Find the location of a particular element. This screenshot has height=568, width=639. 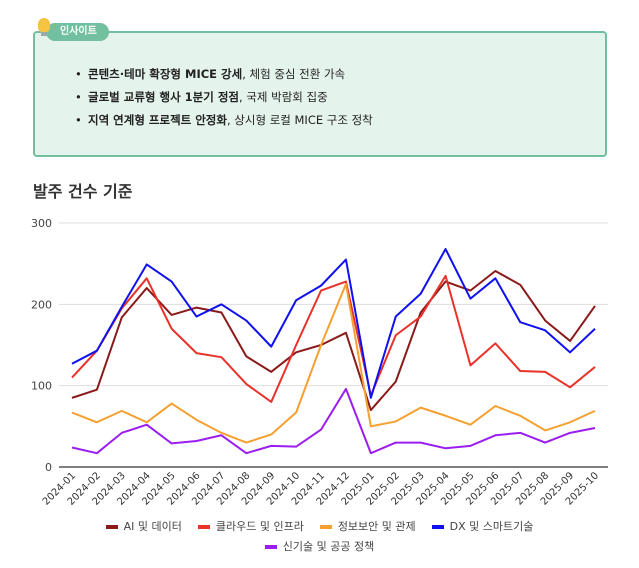

legend: AI 및 데이터 클라우드 및 인프라 정보보안 및 관제 DX 및 스마트기술 is located at coordinates (319, 526).